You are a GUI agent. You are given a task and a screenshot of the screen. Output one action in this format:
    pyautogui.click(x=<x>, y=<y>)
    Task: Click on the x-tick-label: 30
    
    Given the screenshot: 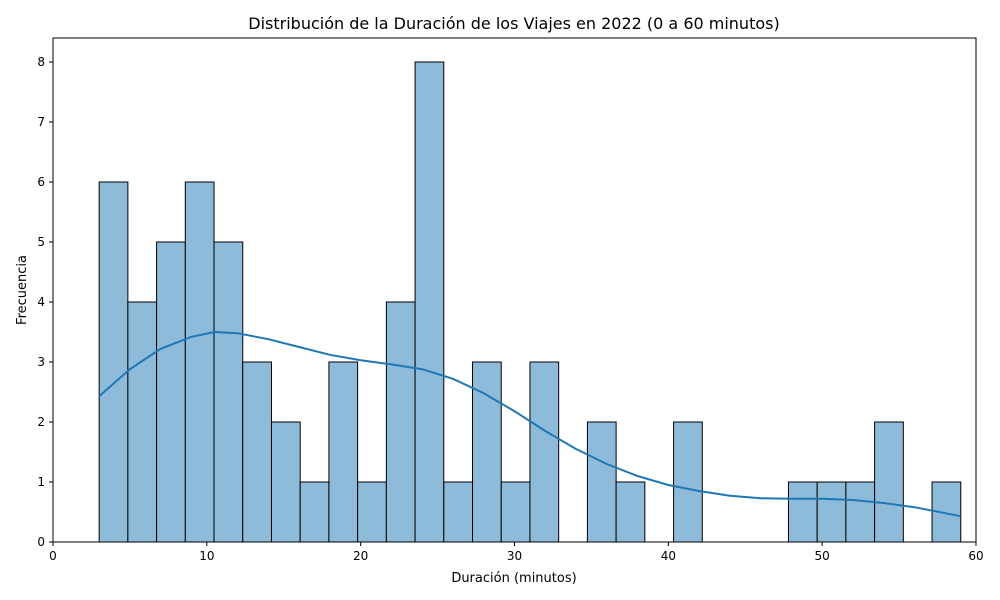 What is the action you would take?
    pyautogui.click(x=514, y=556)
    